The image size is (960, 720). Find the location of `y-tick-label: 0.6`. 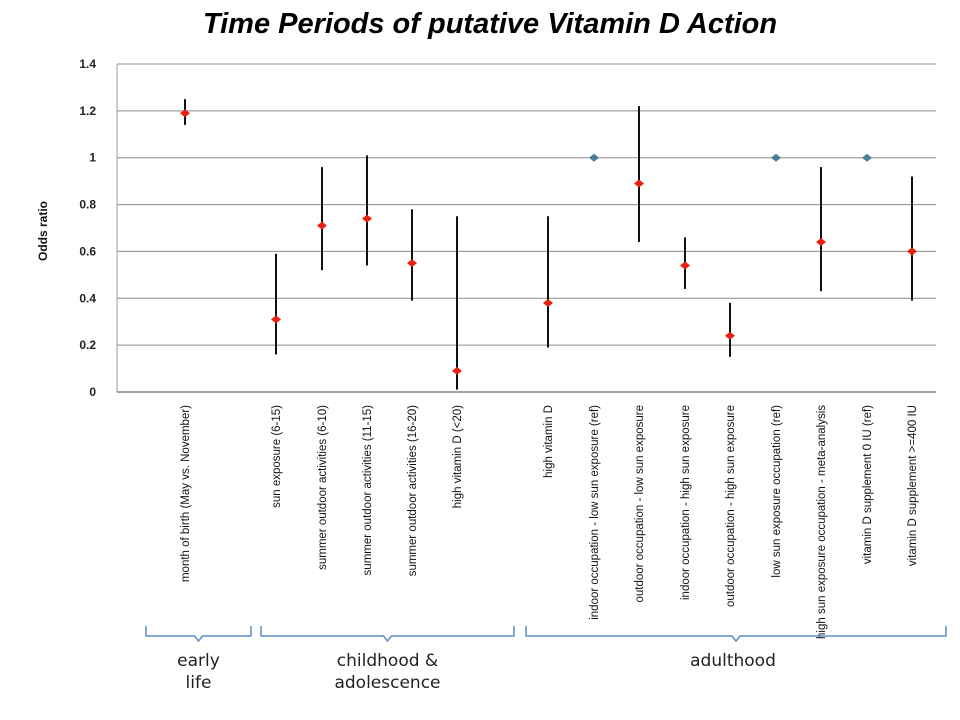

y-tick-label: 0.6 is located at coordinates (87, 251).